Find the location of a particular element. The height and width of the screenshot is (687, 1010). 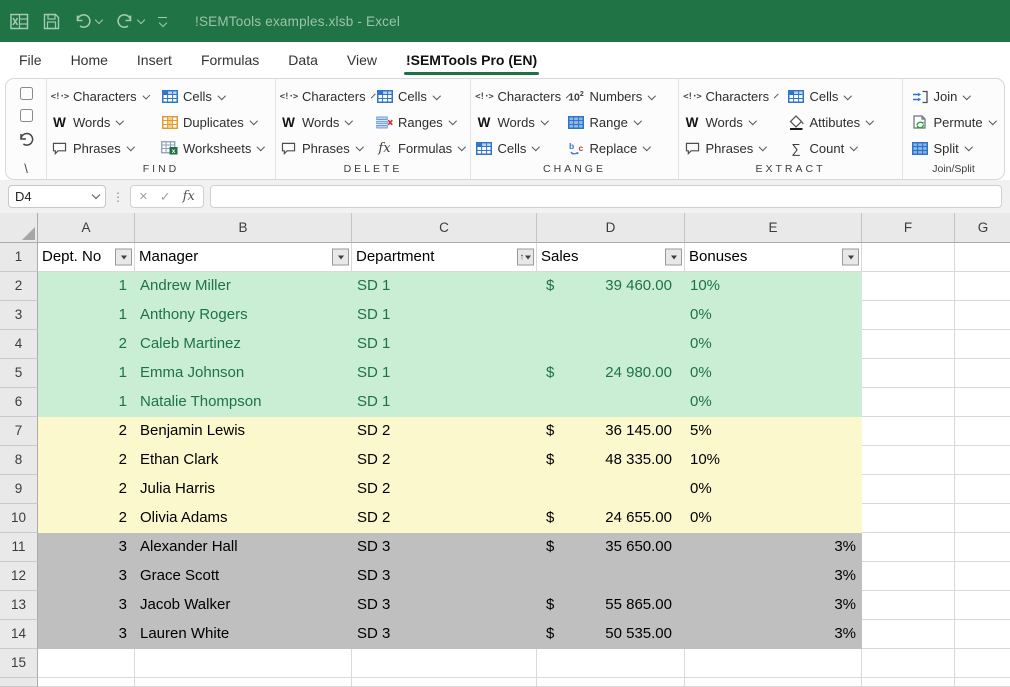

row-header-15: 15 is located at coordinates (19, 663).